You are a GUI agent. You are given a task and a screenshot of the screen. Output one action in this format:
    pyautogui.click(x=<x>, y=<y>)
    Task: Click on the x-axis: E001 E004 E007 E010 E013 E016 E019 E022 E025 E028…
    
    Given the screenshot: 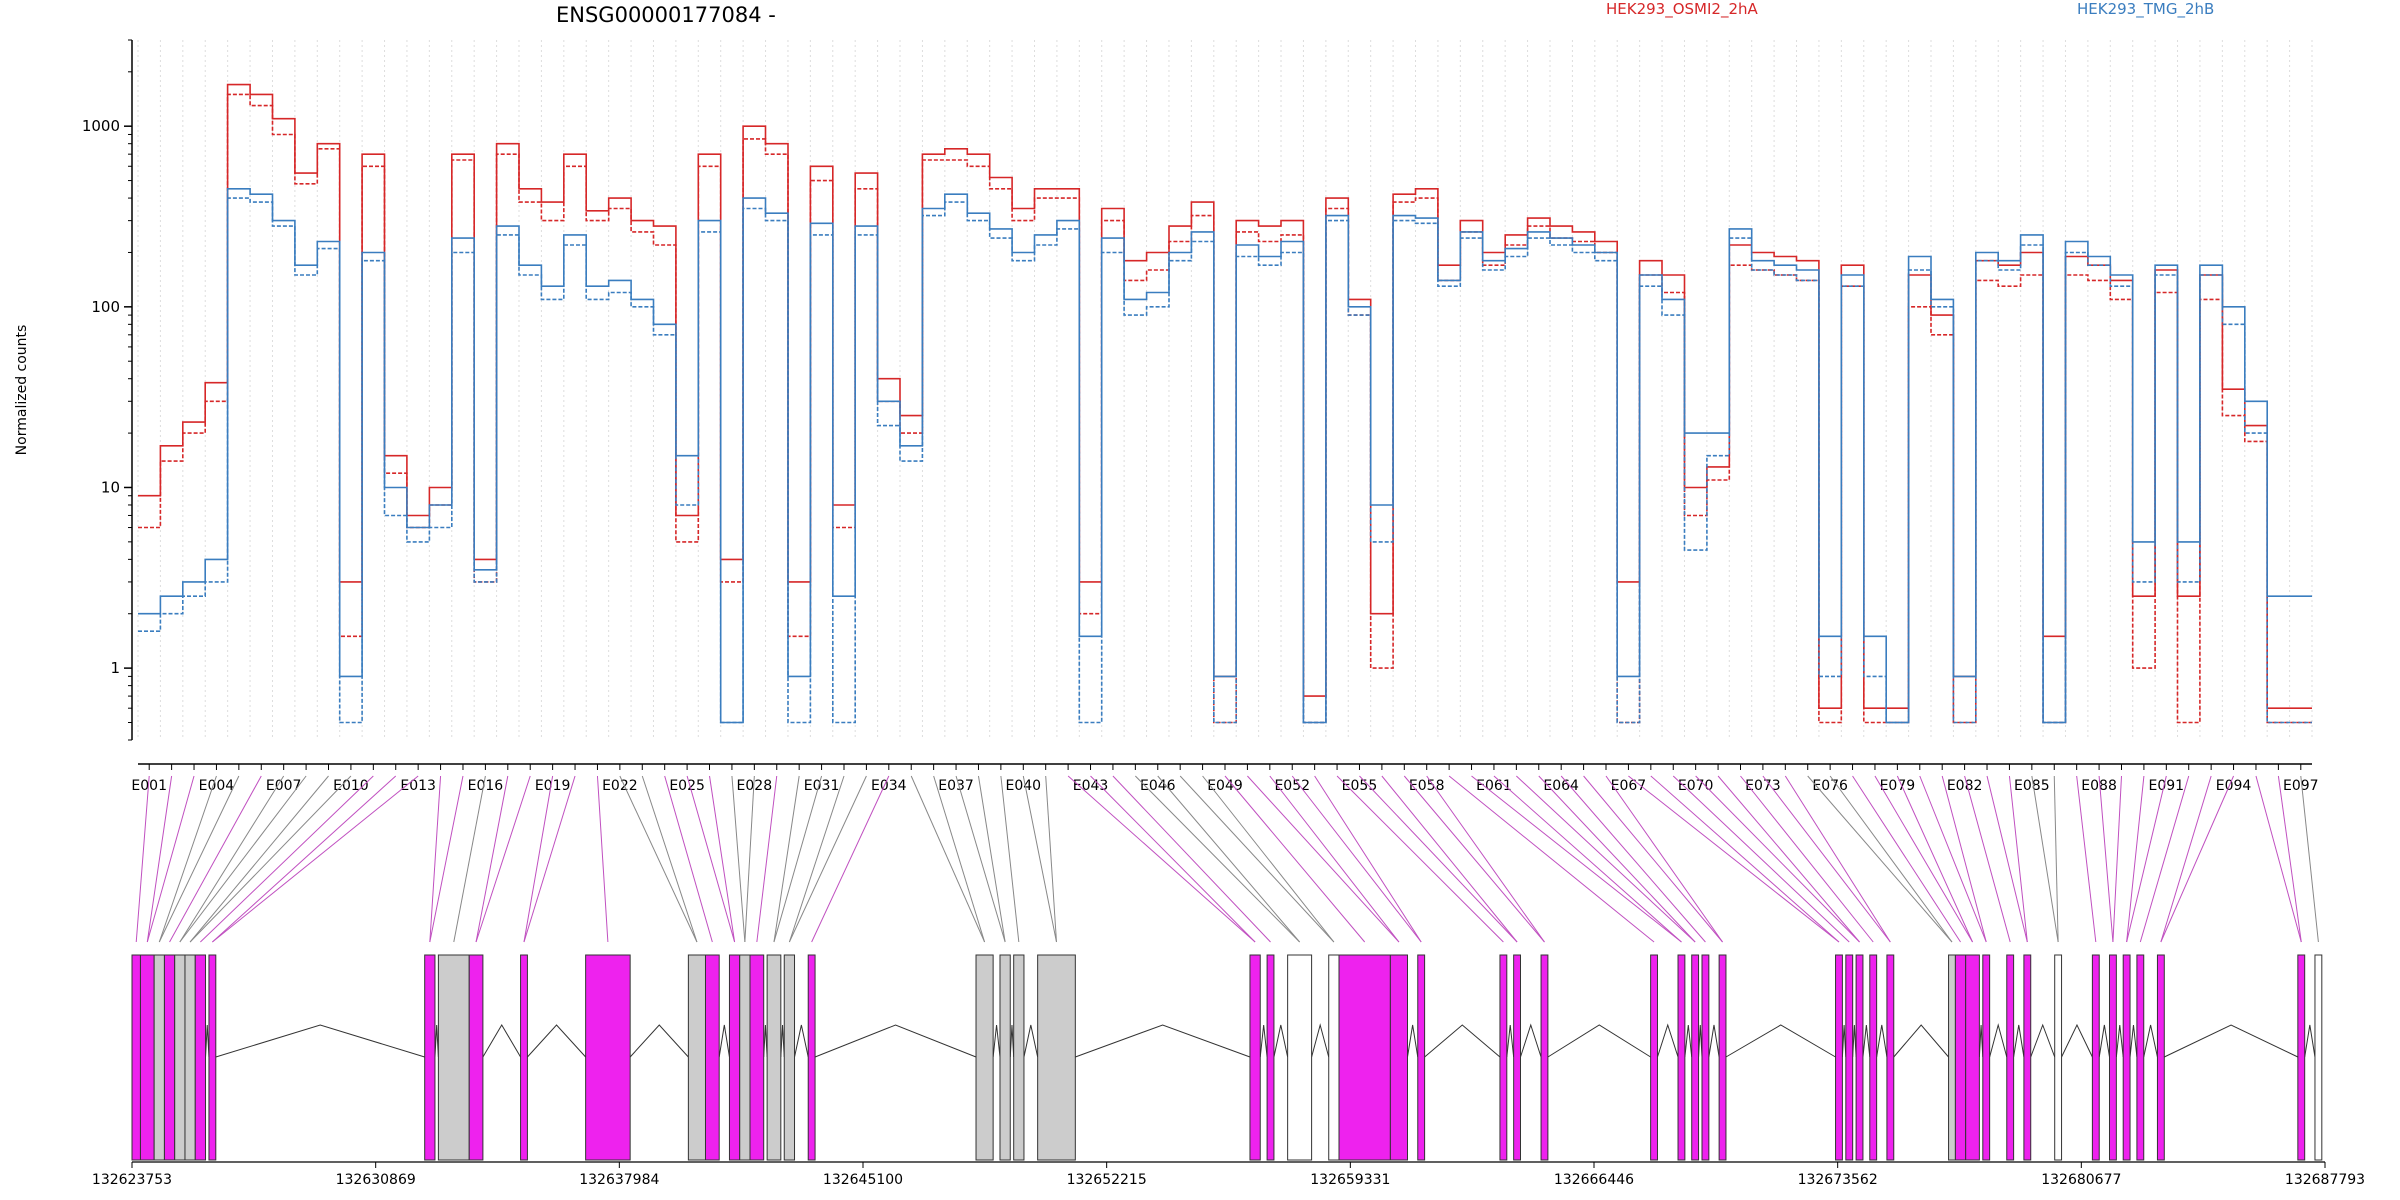 What is the action you would take?
    pyautogui.click(x=1225, y=778)
    